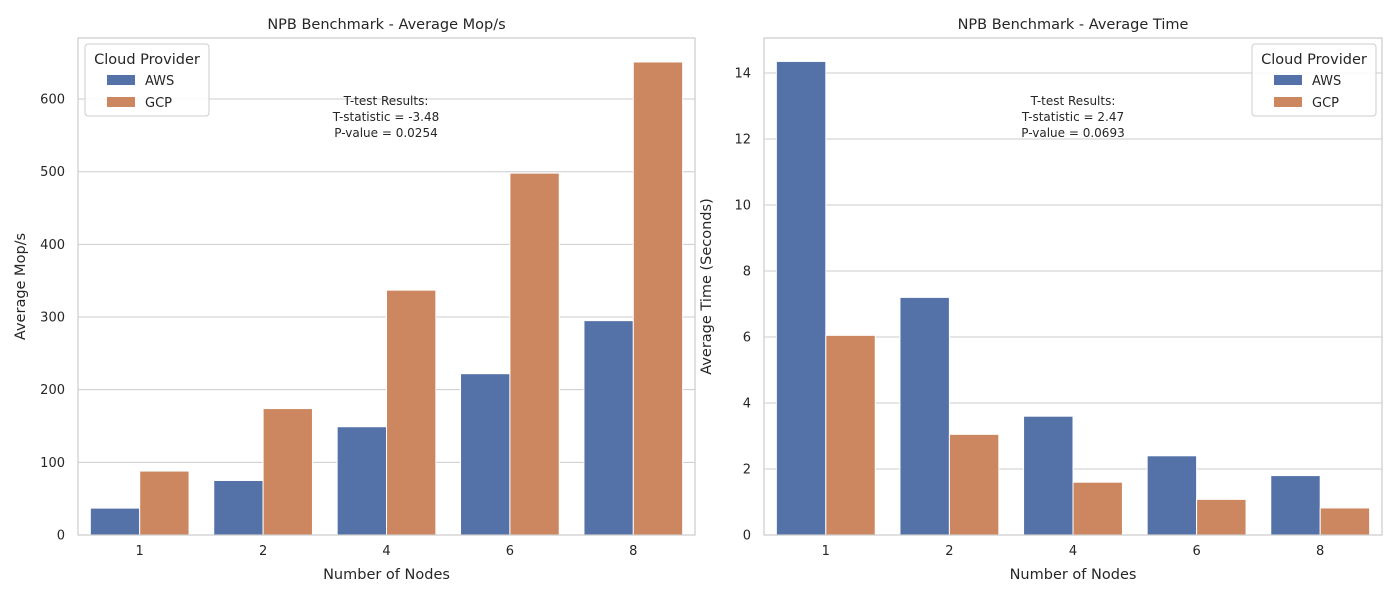  Describe the element at coordinates (1325, 103) in the screenshot. I see `time-legend-label-gcp: GCP` at that location.